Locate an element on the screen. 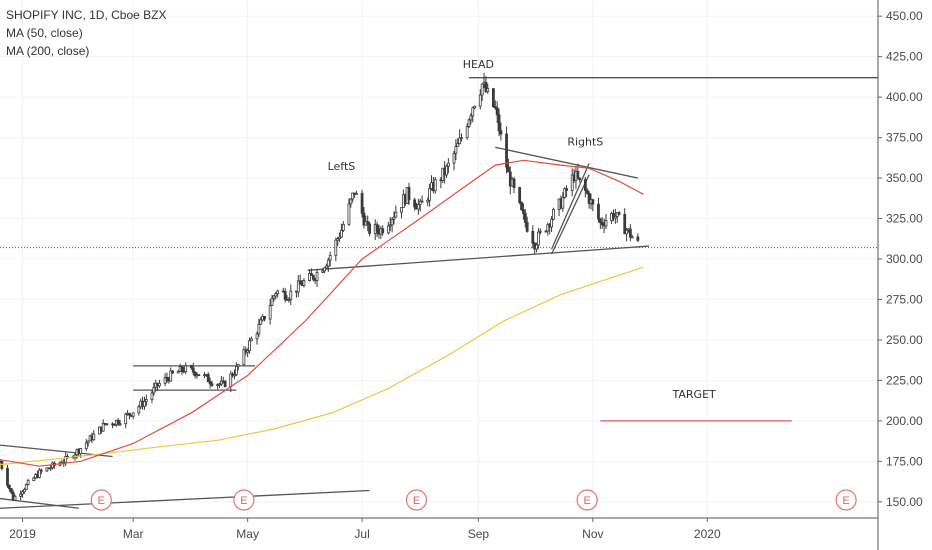  earnings-marker-4: E is located at coordinates (846, 500).